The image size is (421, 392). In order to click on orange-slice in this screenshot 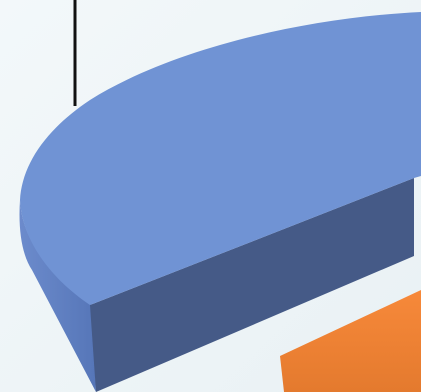, I will do `click(350, 341)`.